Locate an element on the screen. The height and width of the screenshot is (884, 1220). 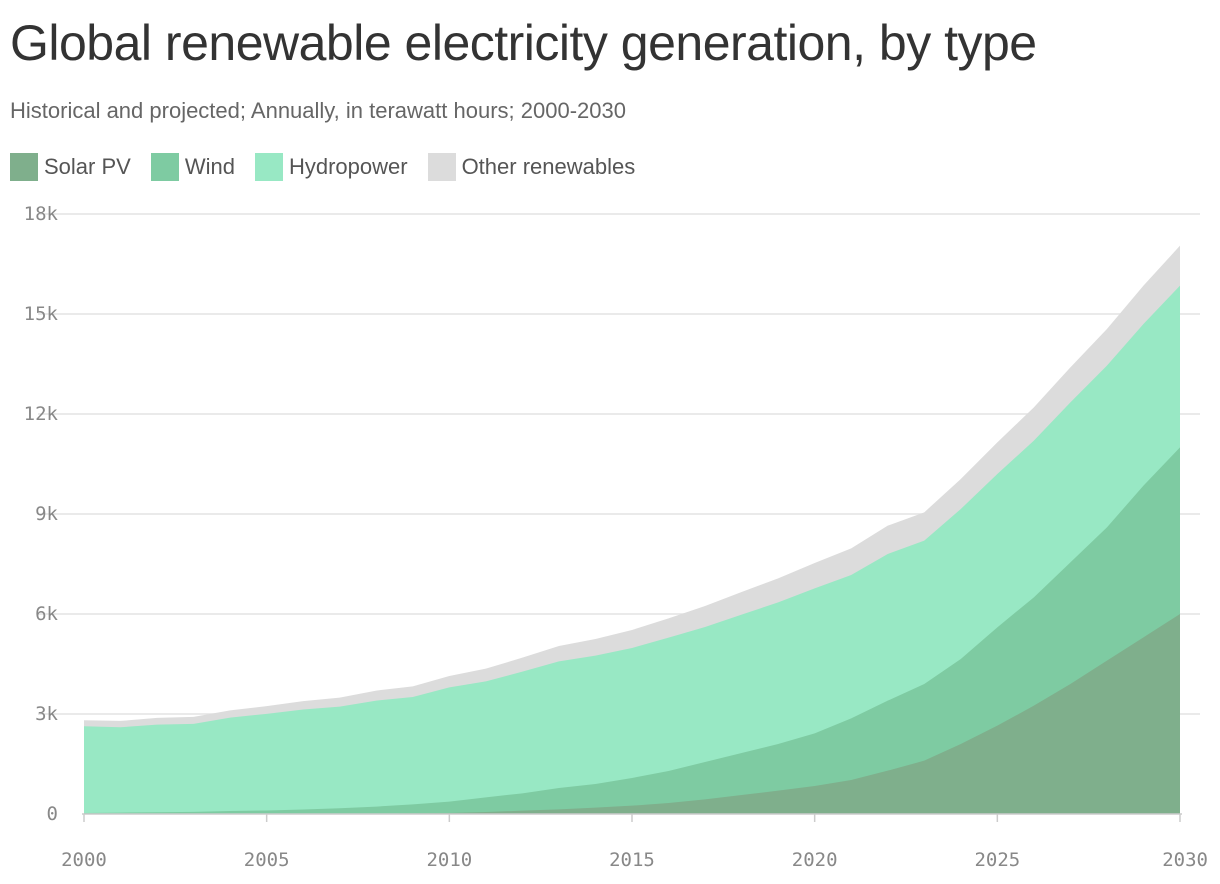
legend-item-hydropower: Hydropower is located at coordinates (331, 167).